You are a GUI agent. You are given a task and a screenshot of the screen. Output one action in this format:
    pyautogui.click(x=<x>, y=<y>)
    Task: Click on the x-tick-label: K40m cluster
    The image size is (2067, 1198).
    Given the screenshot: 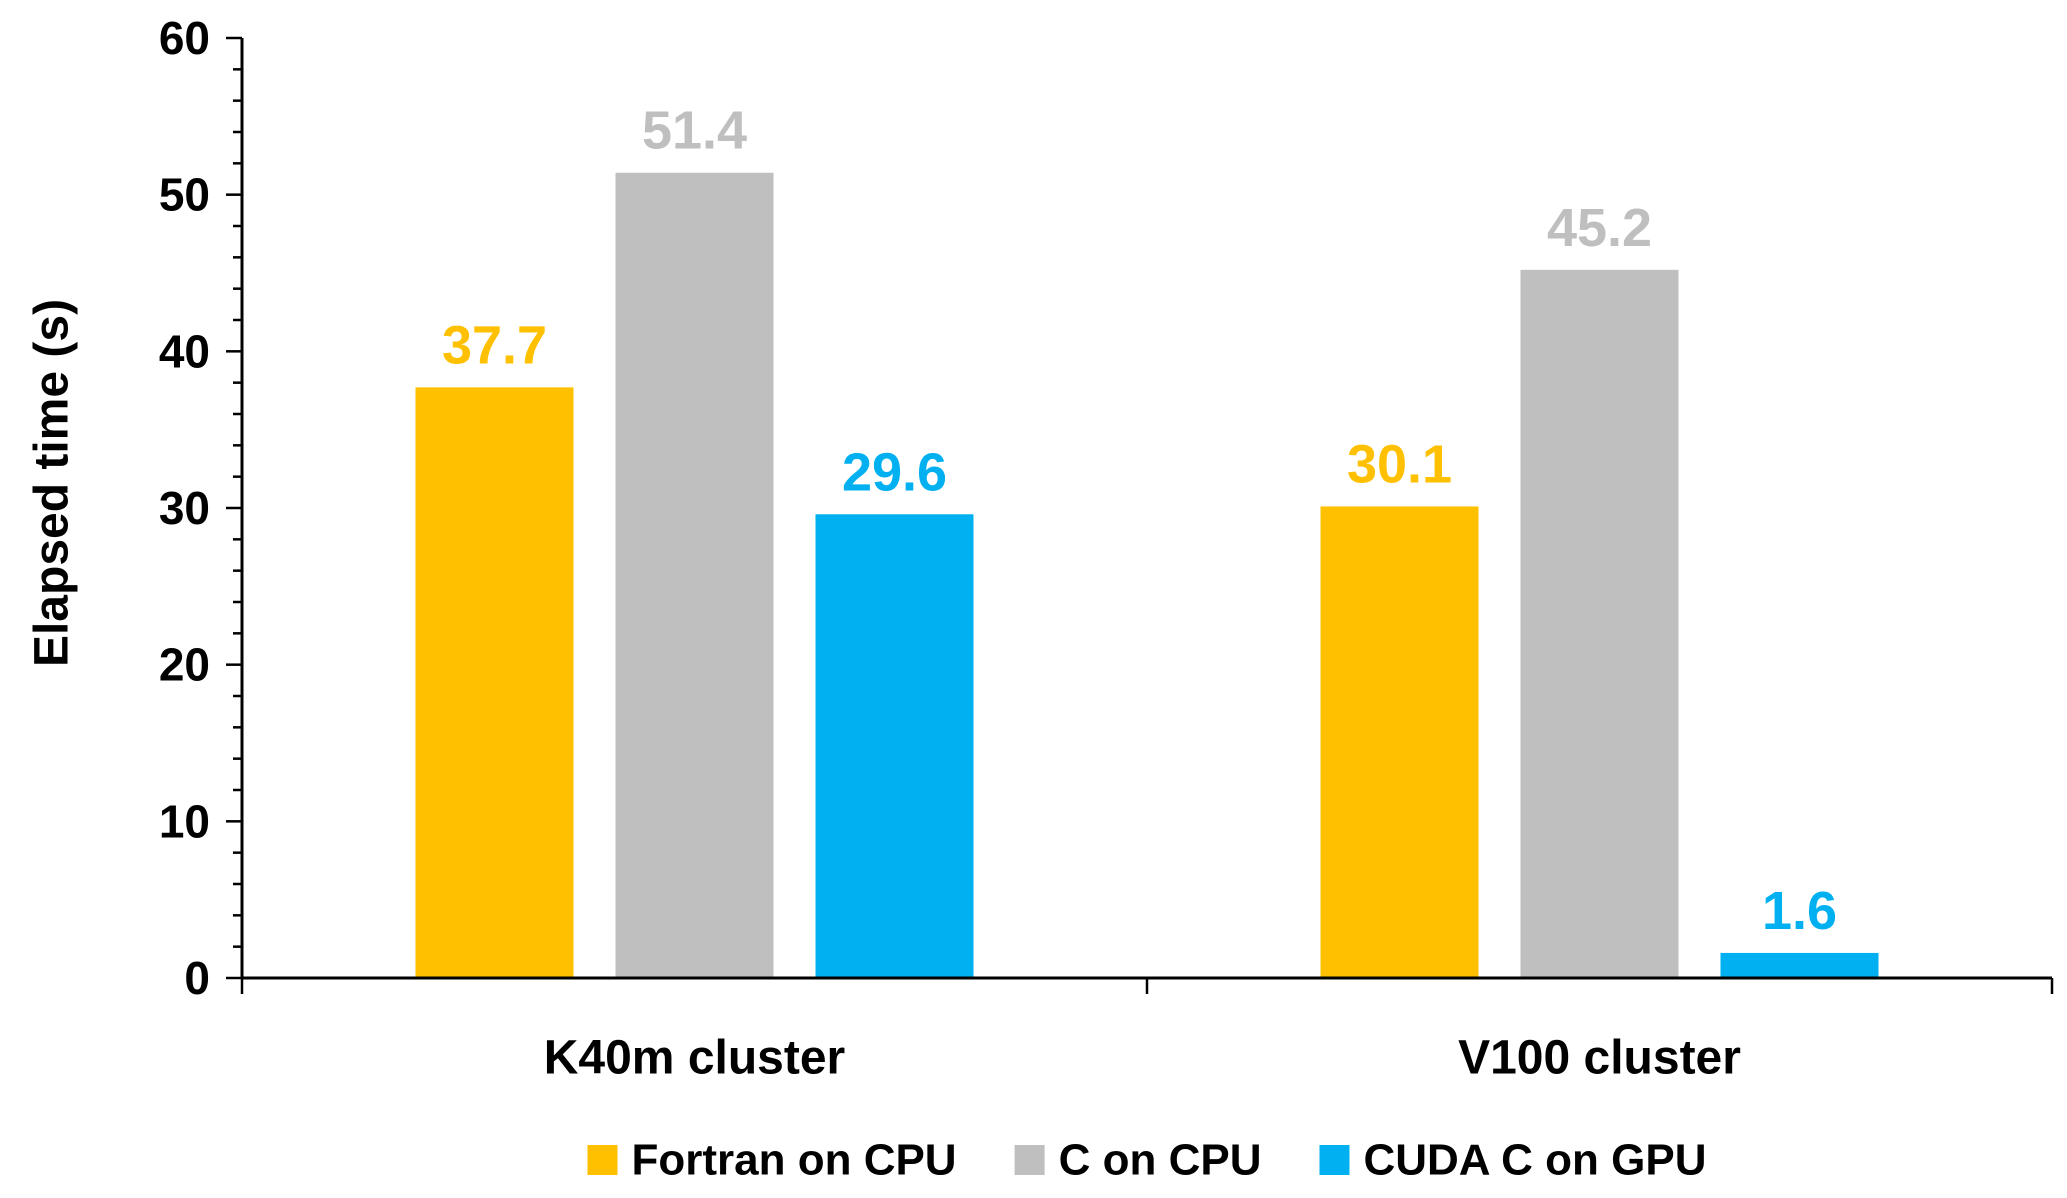 What is the action you would take?
    pyautogui.click(x=694, y=1058)
    